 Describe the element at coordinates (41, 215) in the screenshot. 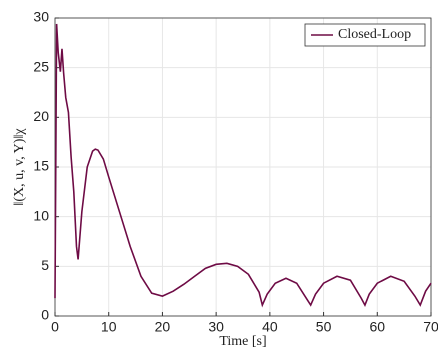

I see `y-tick-label: 10` at that location.